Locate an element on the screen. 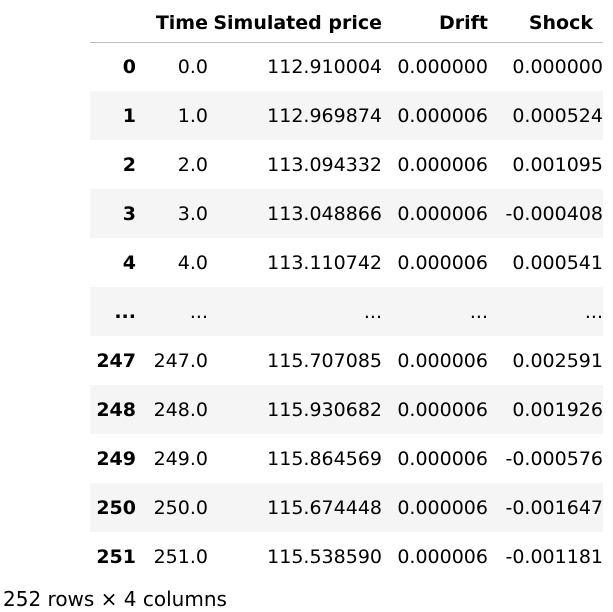  cell-time: 2.0 is located at coordinates (192, 164).